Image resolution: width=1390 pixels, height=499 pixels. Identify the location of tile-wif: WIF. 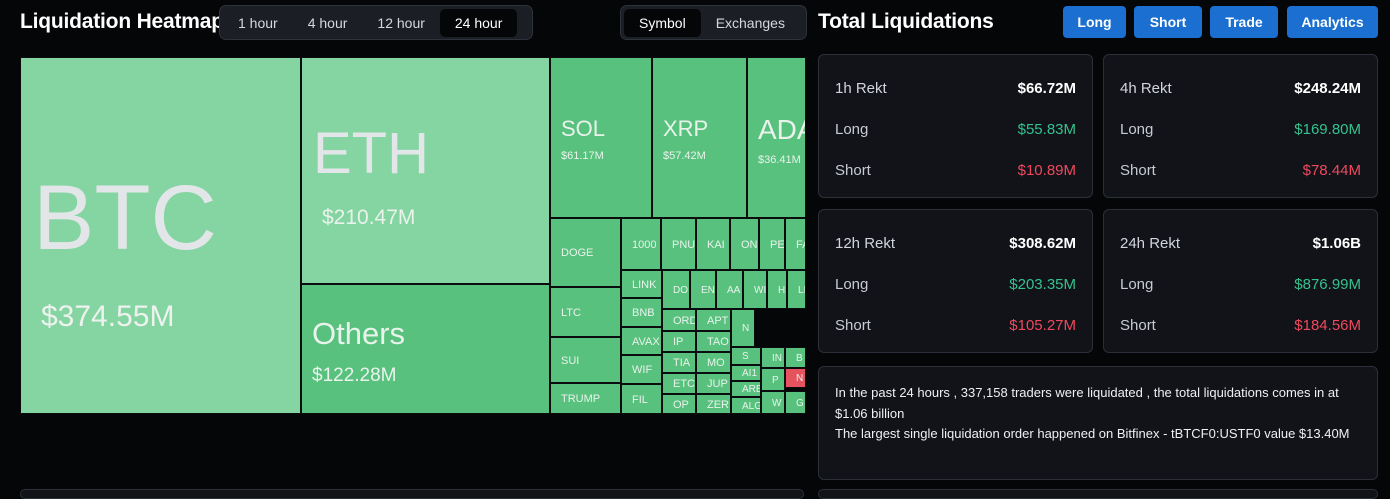
(641, 369).